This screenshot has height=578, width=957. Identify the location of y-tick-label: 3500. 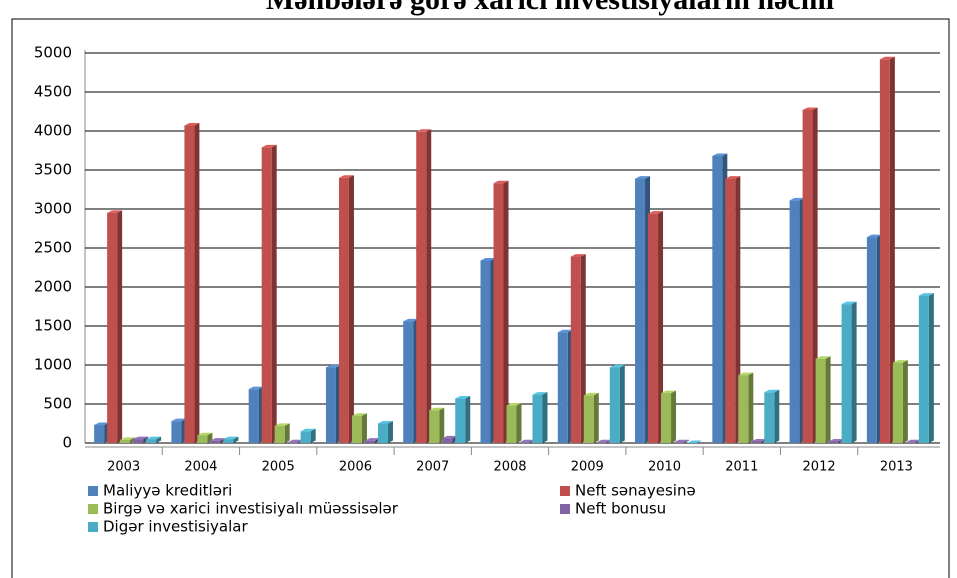
(53, 170).